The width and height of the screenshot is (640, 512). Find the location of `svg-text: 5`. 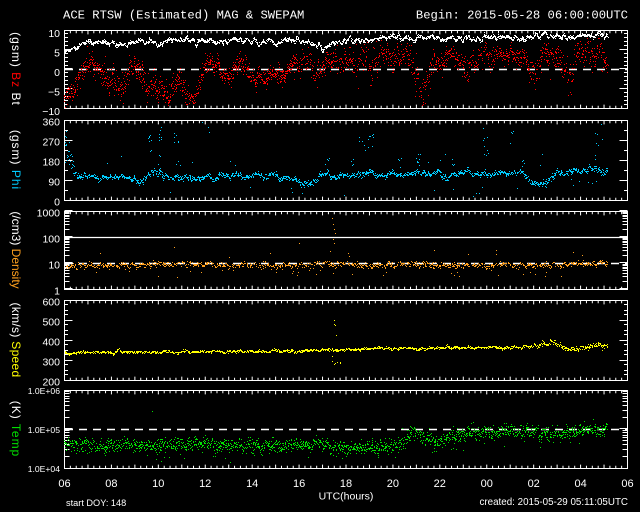

svg-text: 5 is located at coordinates (57, 54).